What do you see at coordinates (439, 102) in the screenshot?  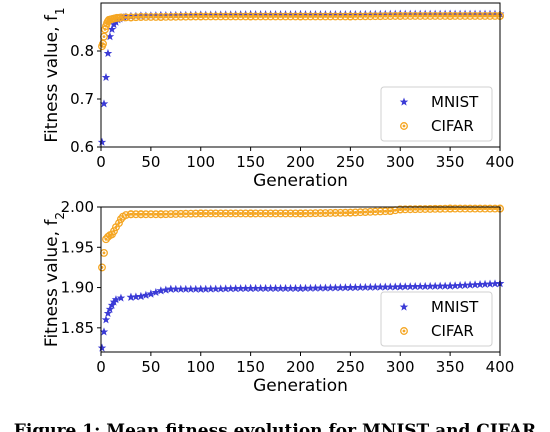 I see `legend-entry-mnist: MNIST` at bounding box center [439, 102].